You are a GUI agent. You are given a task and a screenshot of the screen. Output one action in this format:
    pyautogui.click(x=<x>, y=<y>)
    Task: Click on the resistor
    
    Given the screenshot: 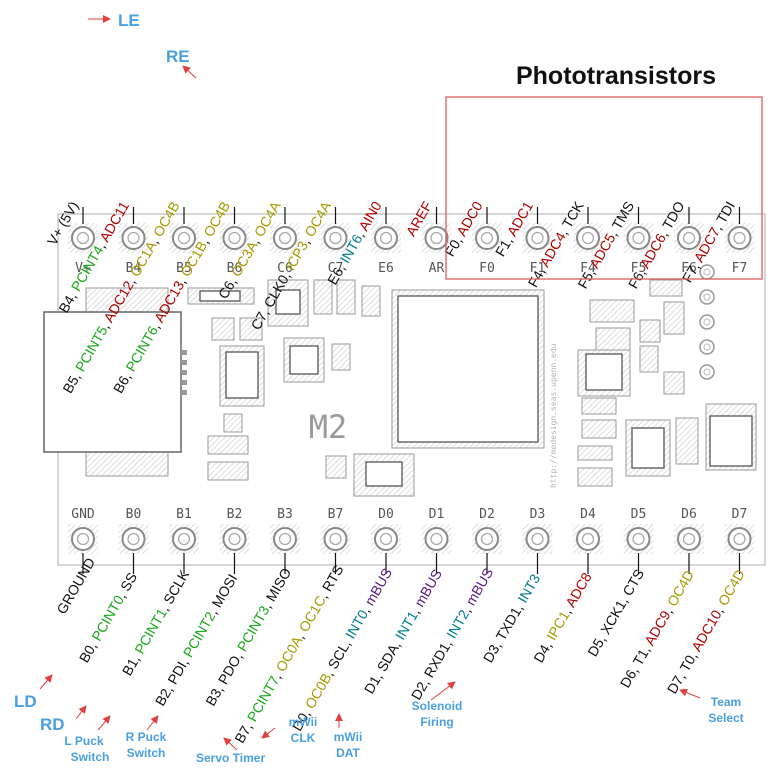 What is the action you would take?
    pyautogui.click(x=220, y=296)
    